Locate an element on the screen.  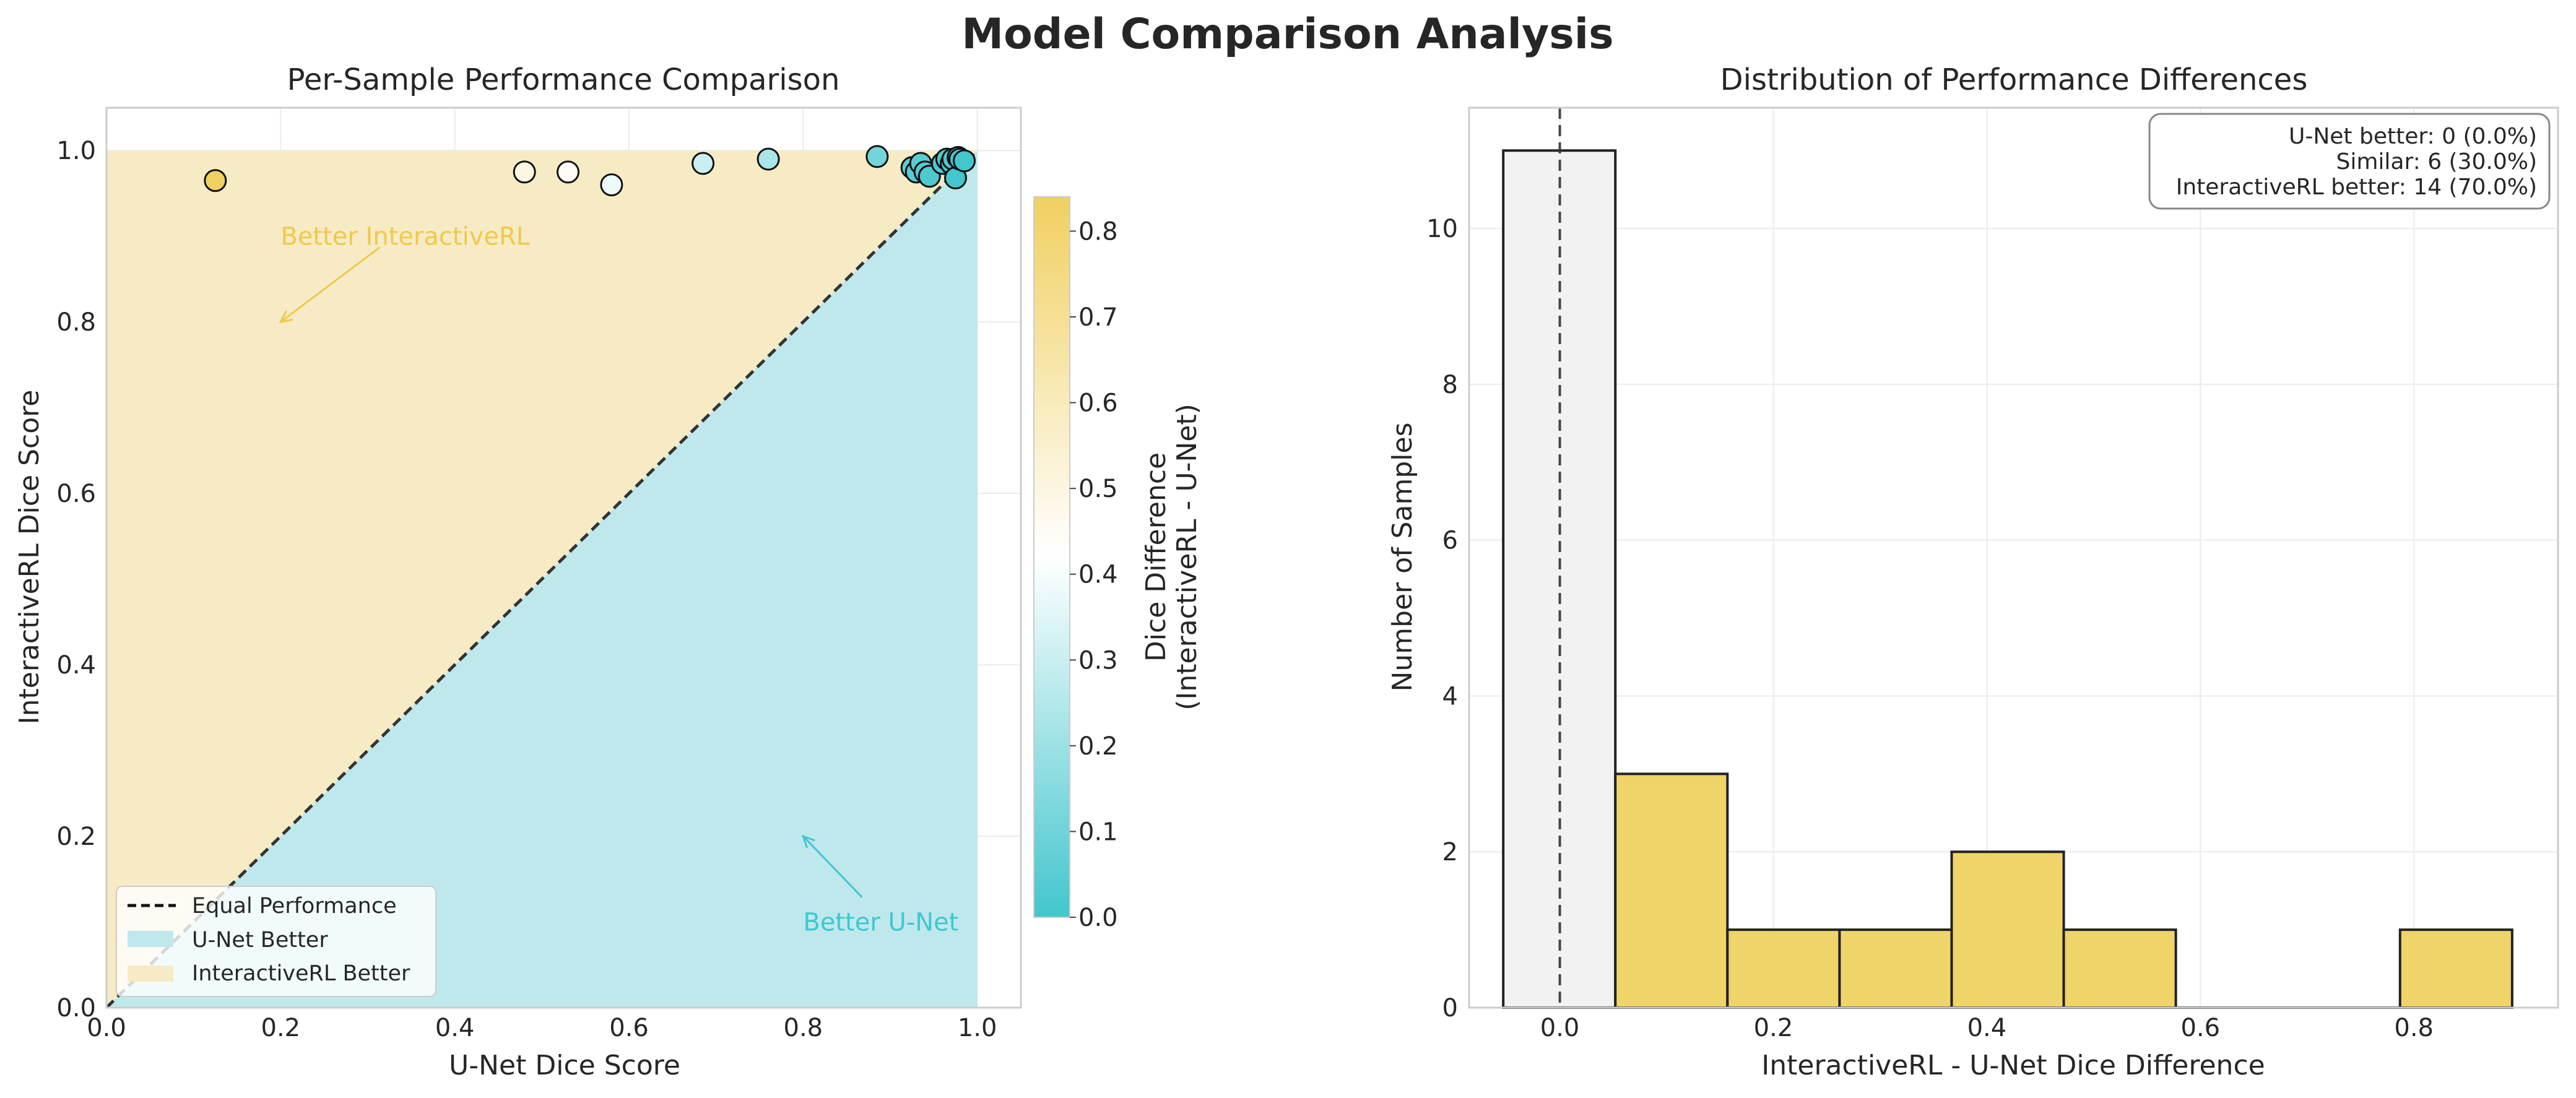
scatter-x-ticks: 0.0 0.2 0.4 0.6 0.8 1.0 is located at coordinates (542, 1028).